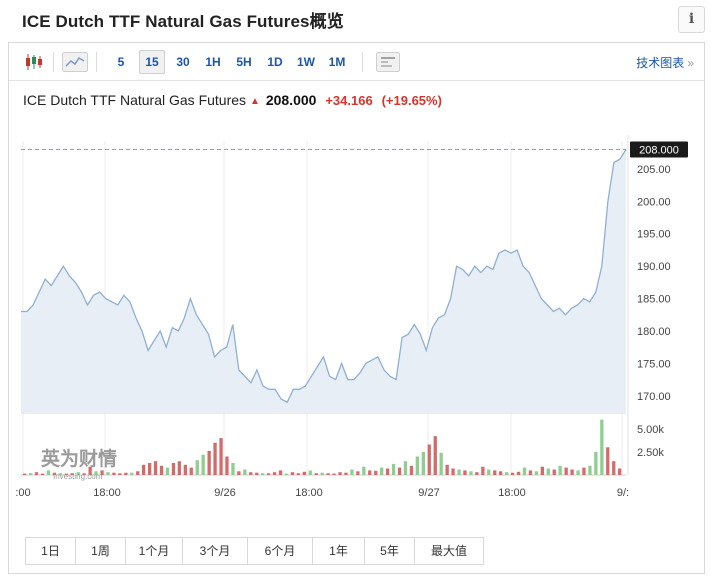 This screenshot has height=578, width=711. What do you see at coordinates (101, 551) in the screenshot?
I see `range-1w-button: 1周` at bounding box center [101, 551].